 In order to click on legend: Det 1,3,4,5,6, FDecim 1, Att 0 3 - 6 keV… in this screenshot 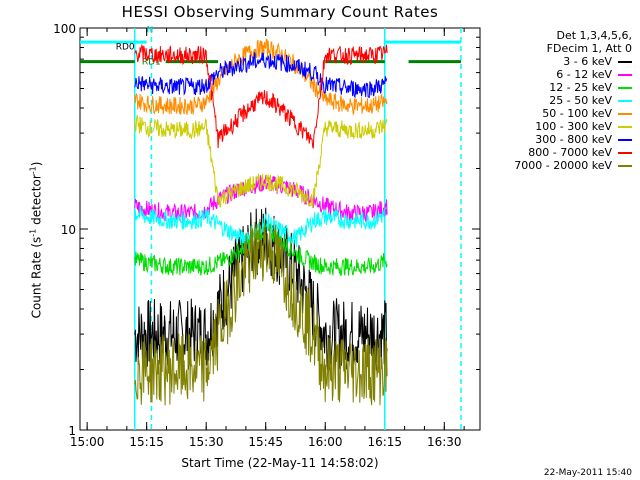, I will do `click(558, 100)`.